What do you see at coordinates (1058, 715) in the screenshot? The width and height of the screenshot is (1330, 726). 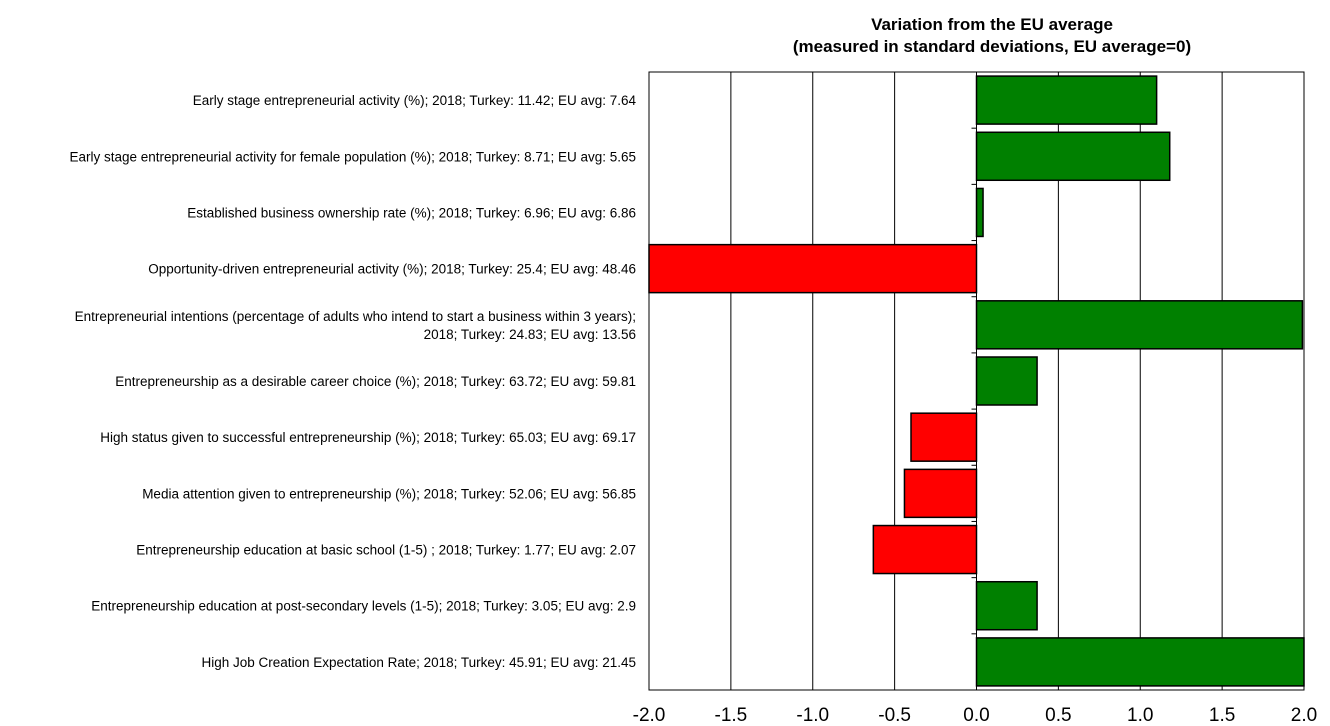 I see `x-tick-label: 0.5` at bounding box center [1058, 715].